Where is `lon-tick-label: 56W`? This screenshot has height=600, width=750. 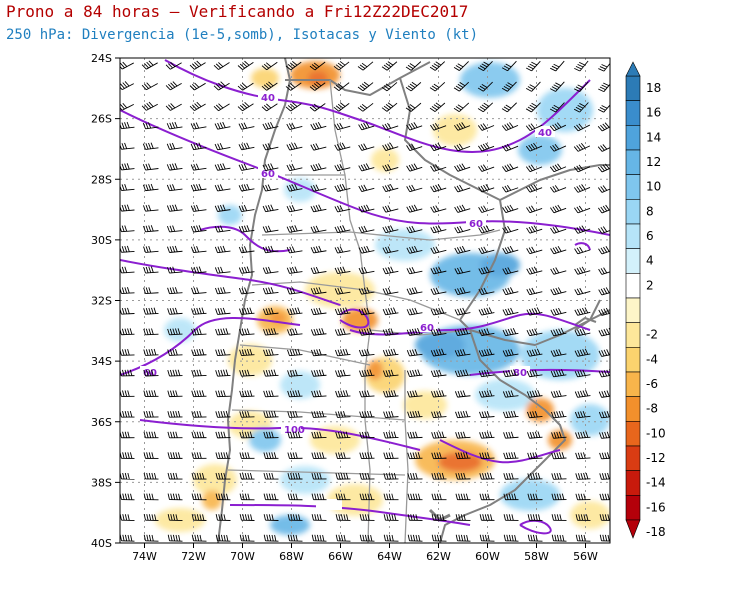
lon-tick-label: 56W is located at coordinates (585, 556).